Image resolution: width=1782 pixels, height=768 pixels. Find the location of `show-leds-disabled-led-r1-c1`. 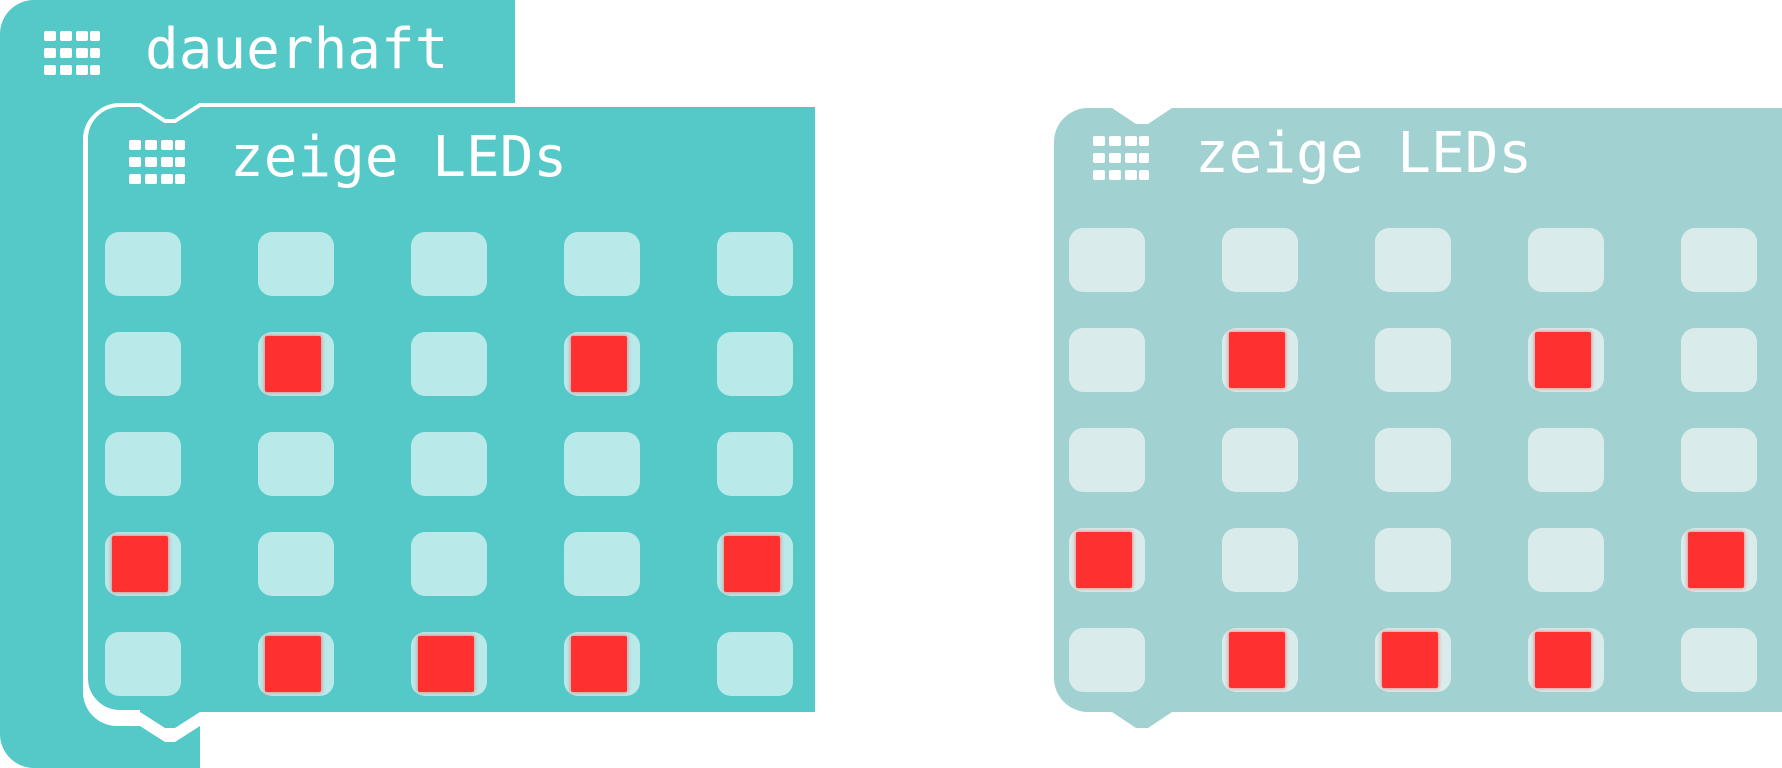

show-leds-disabled-led-r1-c1 is located at coordinates (1107, 260).